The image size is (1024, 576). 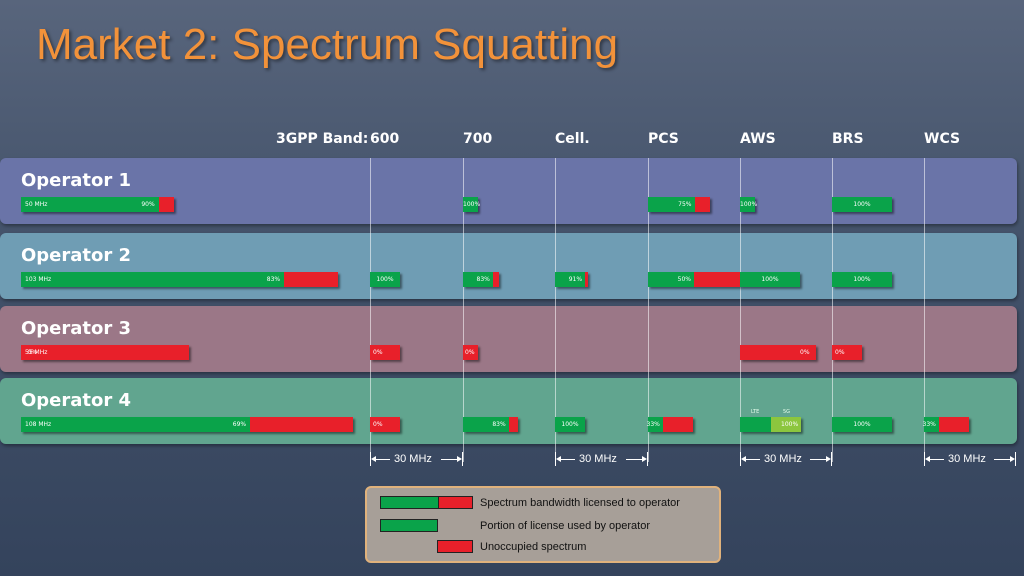 What do you see at coordinates (179, 279) in the screenshot?
I see `total-license-bar: 103 MHz 83%` at bounding box center [179, 279].